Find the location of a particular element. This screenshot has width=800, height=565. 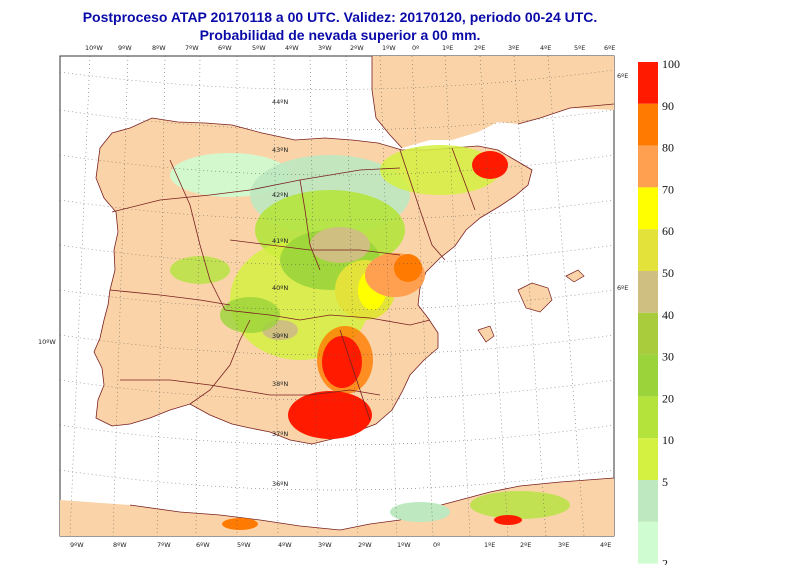

lat-label: 36ºN is located at coordinates (280, 484).